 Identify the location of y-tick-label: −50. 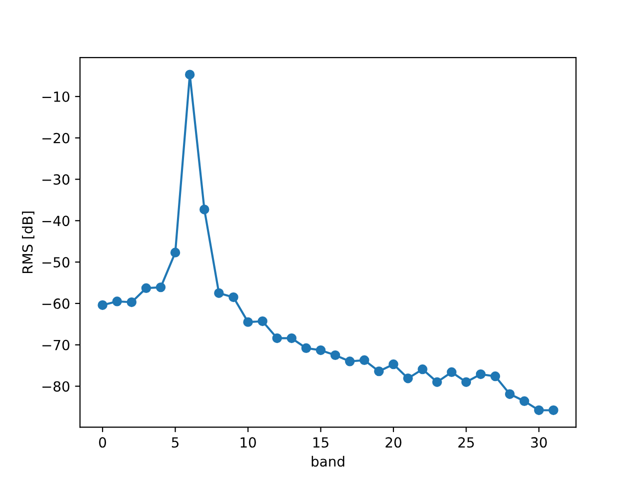
(56, 262).